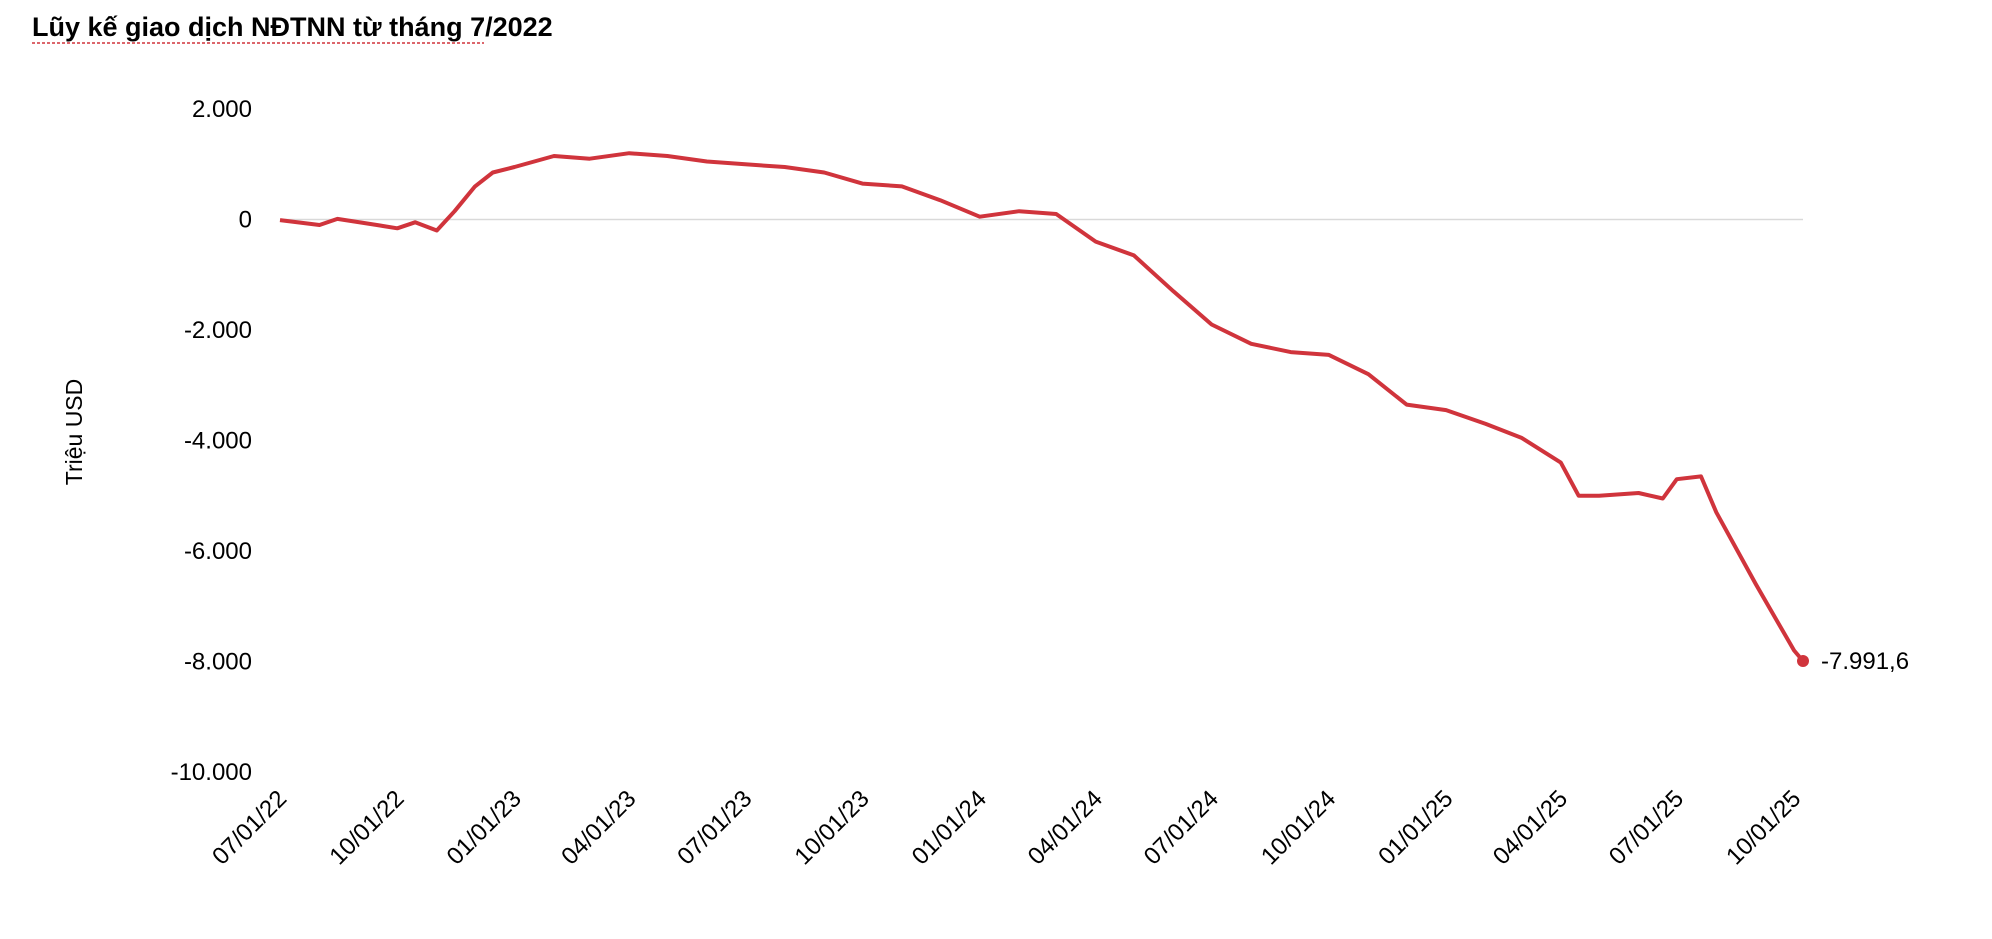  Describe the element at coordinates (218, 330) in the screenshot. I see `y-tick-label: -2.000` at that location.